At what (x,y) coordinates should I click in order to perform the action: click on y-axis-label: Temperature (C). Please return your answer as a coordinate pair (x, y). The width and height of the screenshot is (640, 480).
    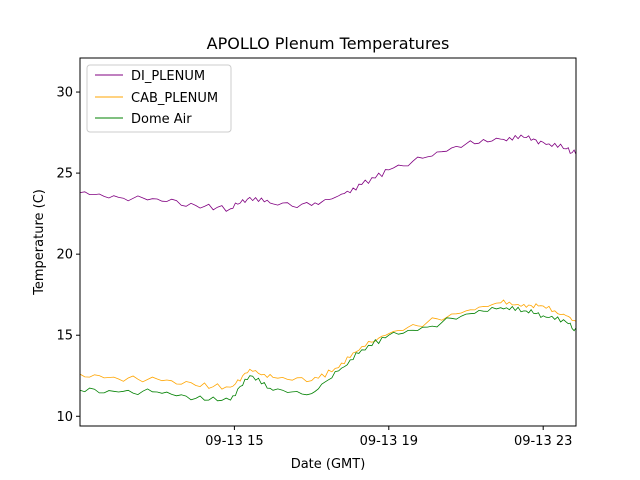
    Looking at the image, I should click on (39, 242).